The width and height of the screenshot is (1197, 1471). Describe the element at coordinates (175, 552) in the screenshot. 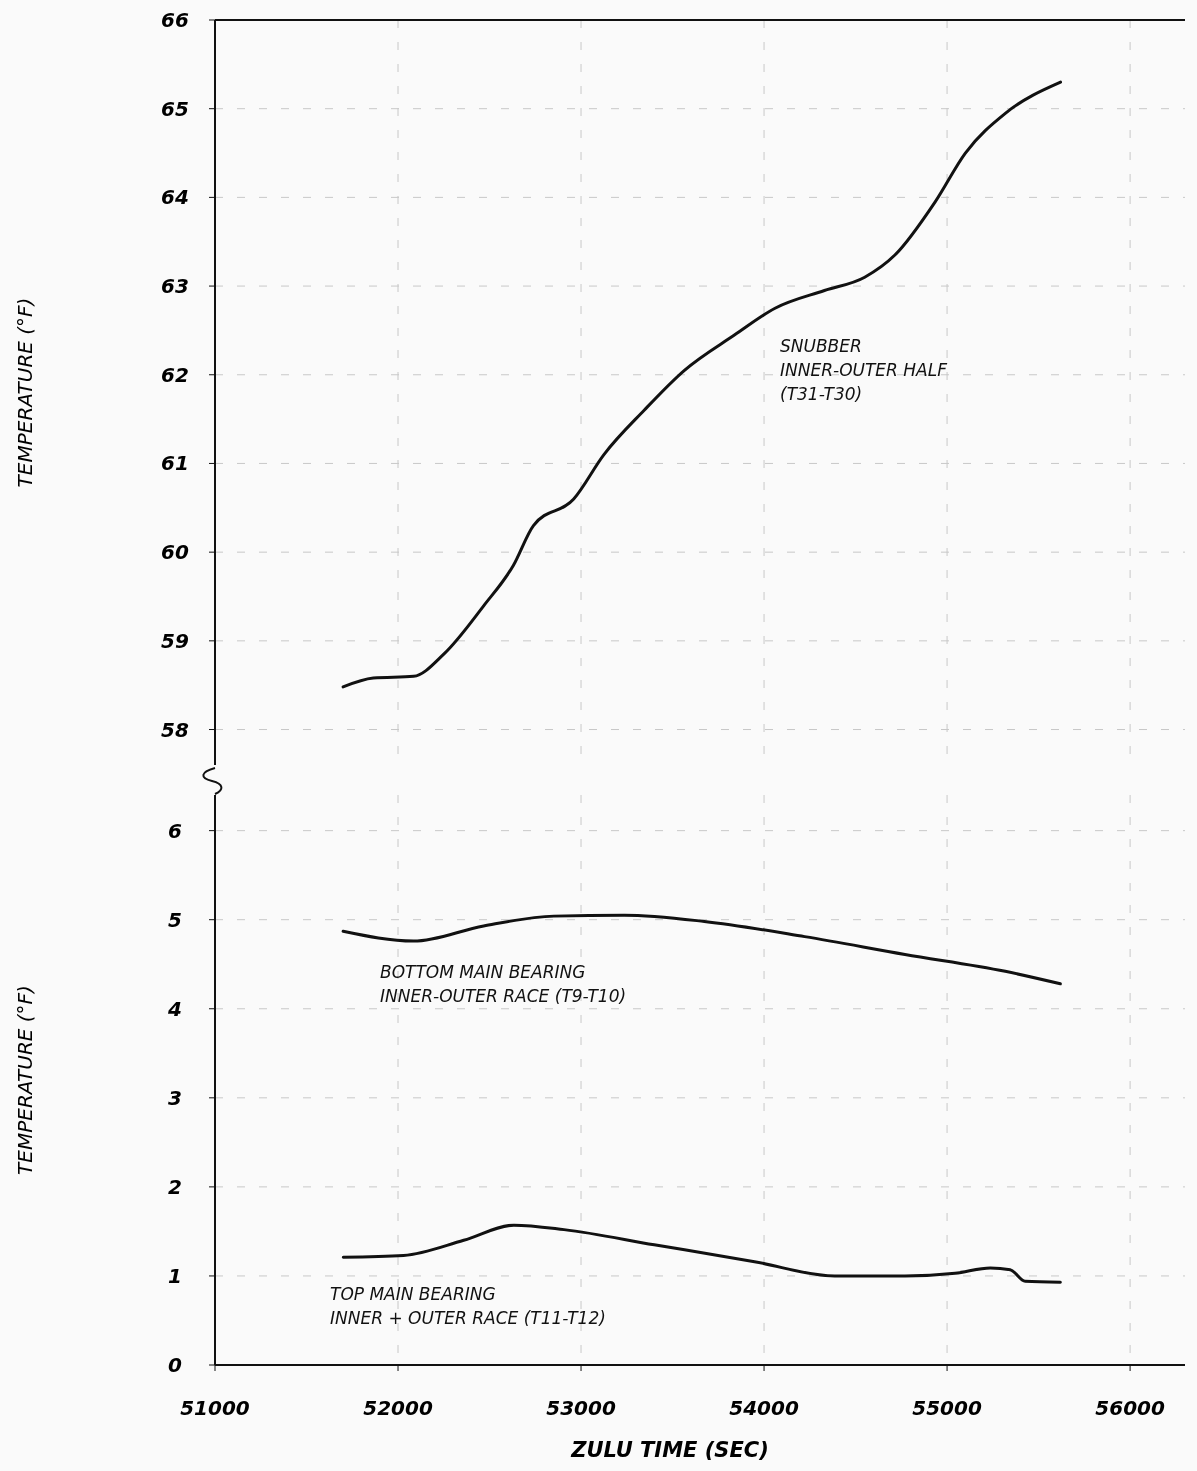

I see `y-tick-label: 60` at that location.